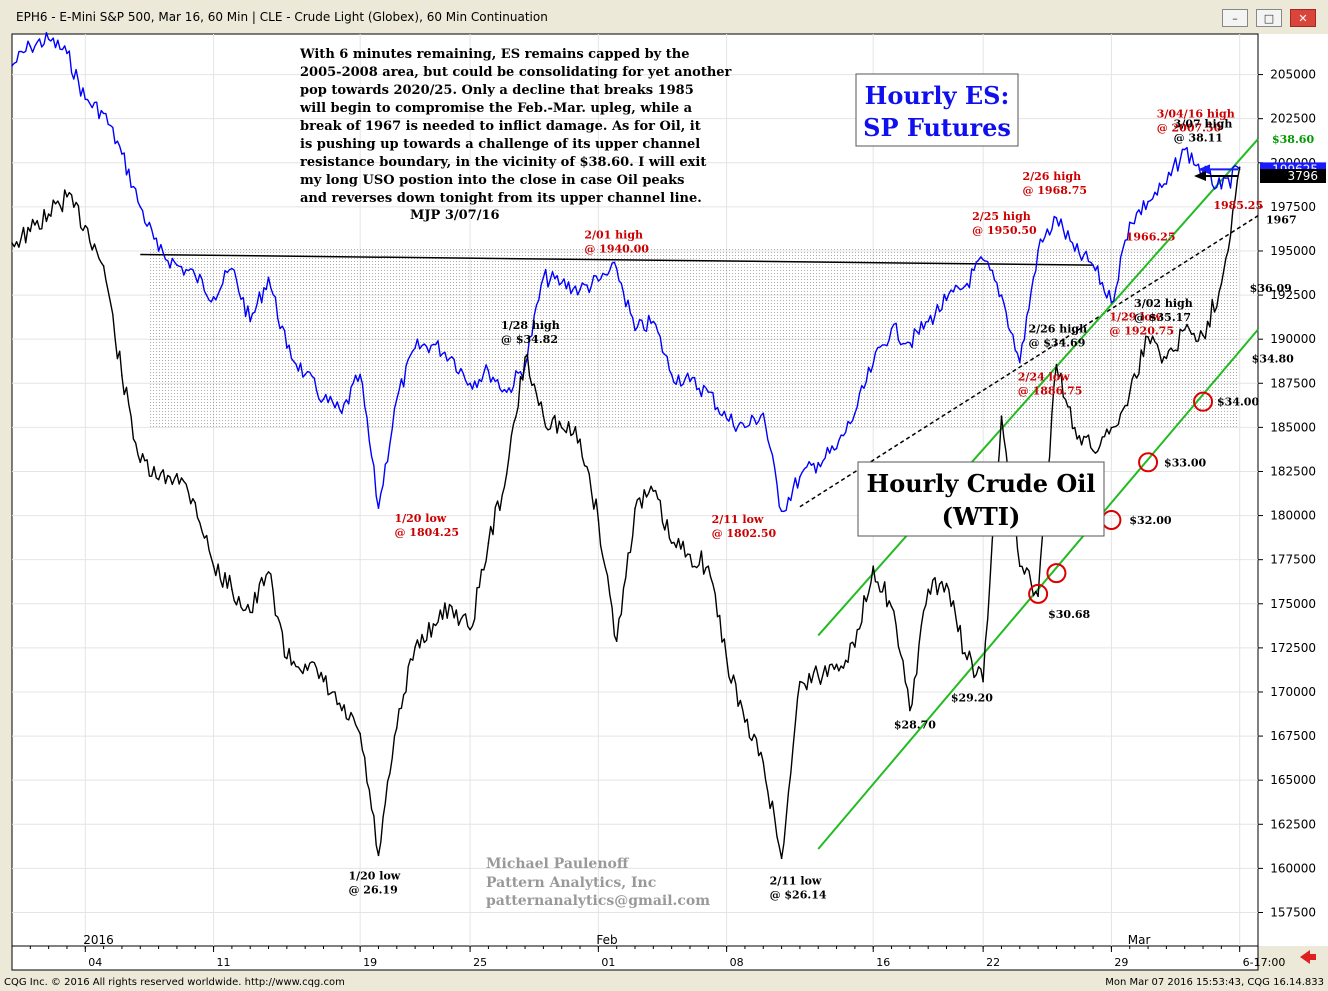 This screenshot has height=991, width=1328. Describe the element at coordinates (981, 499) in the screenshot. I see `oil-title-box: Hourly Crude Oil (WTI)` at that location.